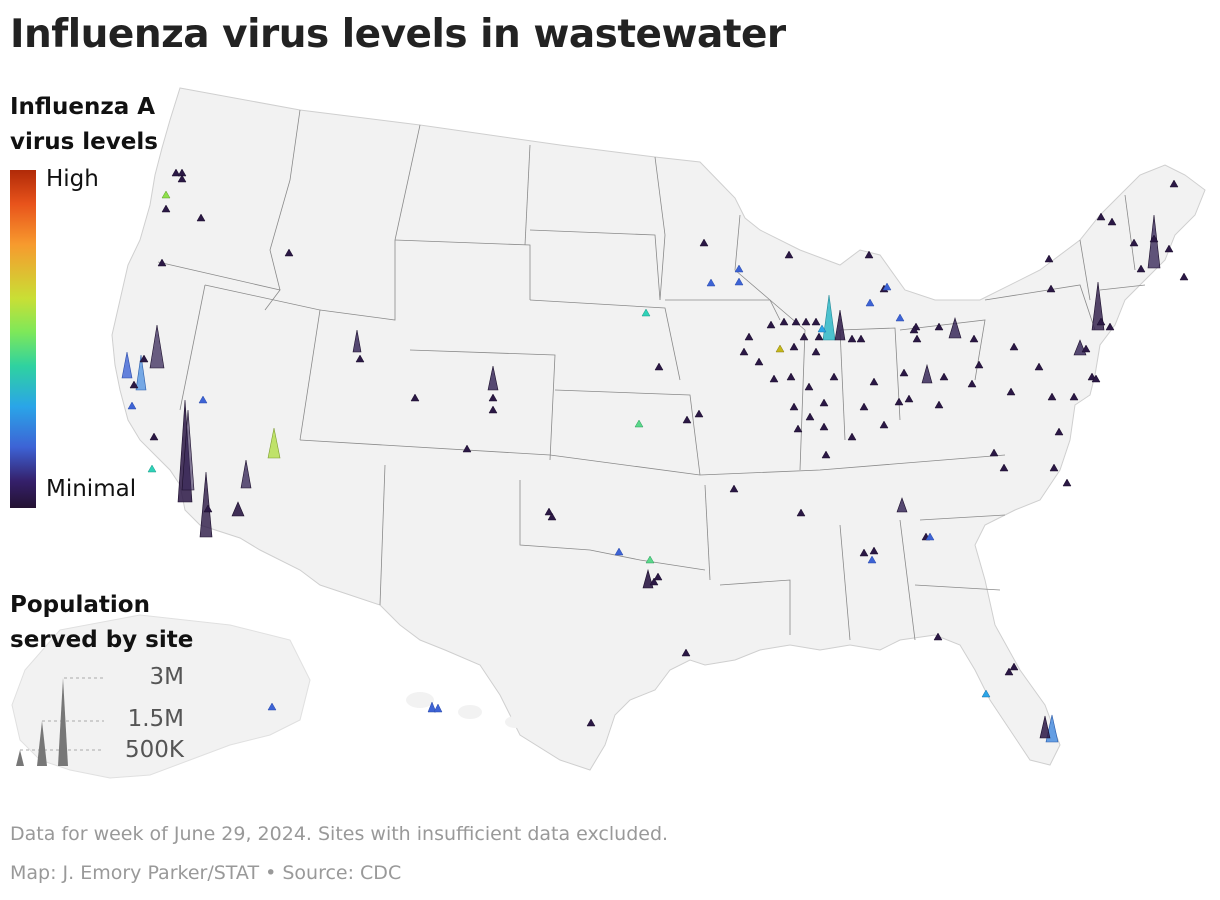  Describe the element at coordinates (42, 743) in the screenshot. I see `size-spike-1-5m` at that location.